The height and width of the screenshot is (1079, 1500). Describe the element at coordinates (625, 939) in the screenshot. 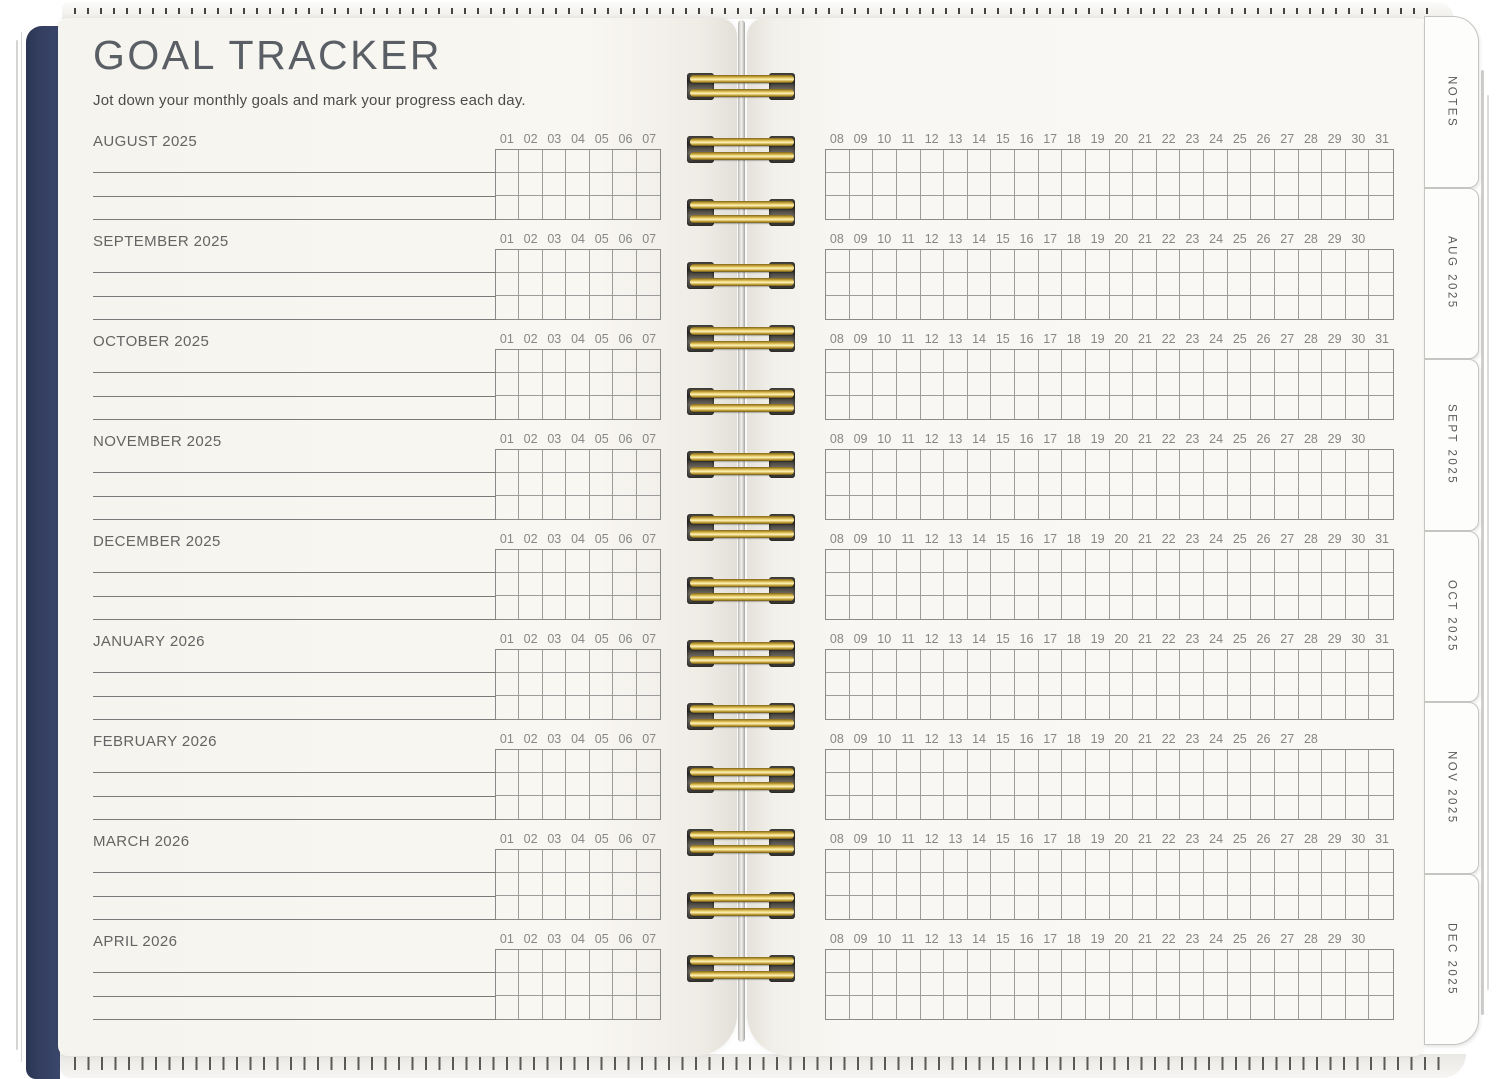

I see `day-number: 06` at that location.